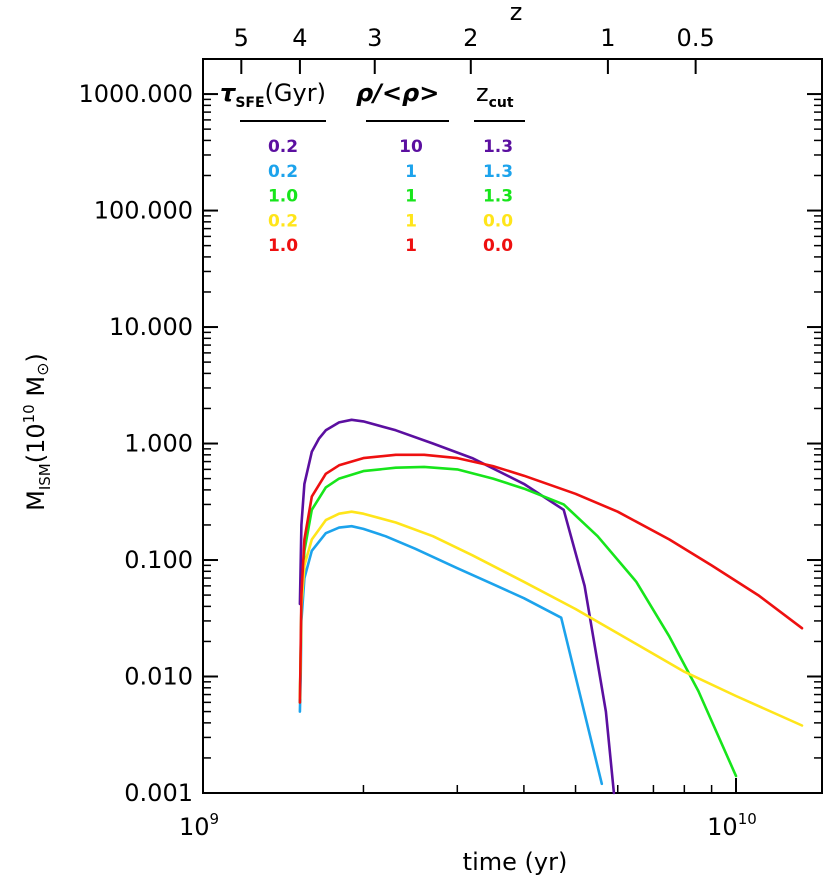 The height and width of the screenshot is (882, 830). I want to click on top-tick-label: 2, so click(470, 38).